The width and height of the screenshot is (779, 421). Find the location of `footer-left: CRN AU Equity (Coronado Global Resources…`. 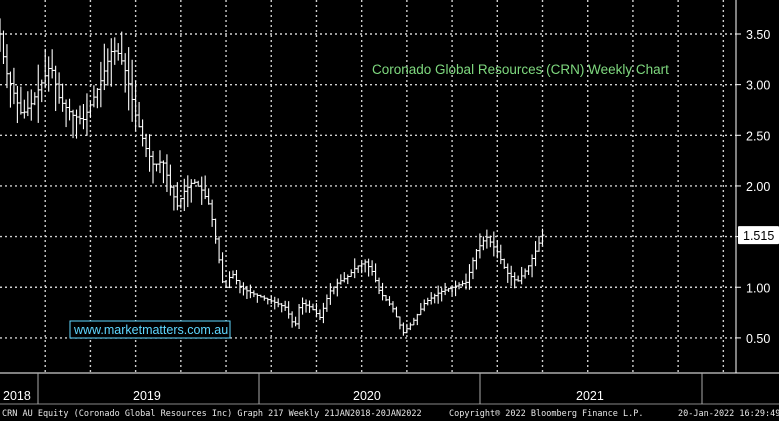

footer-left: CRN AU Equity (Coronado Global Resources… is located at coordinates (212, 414).